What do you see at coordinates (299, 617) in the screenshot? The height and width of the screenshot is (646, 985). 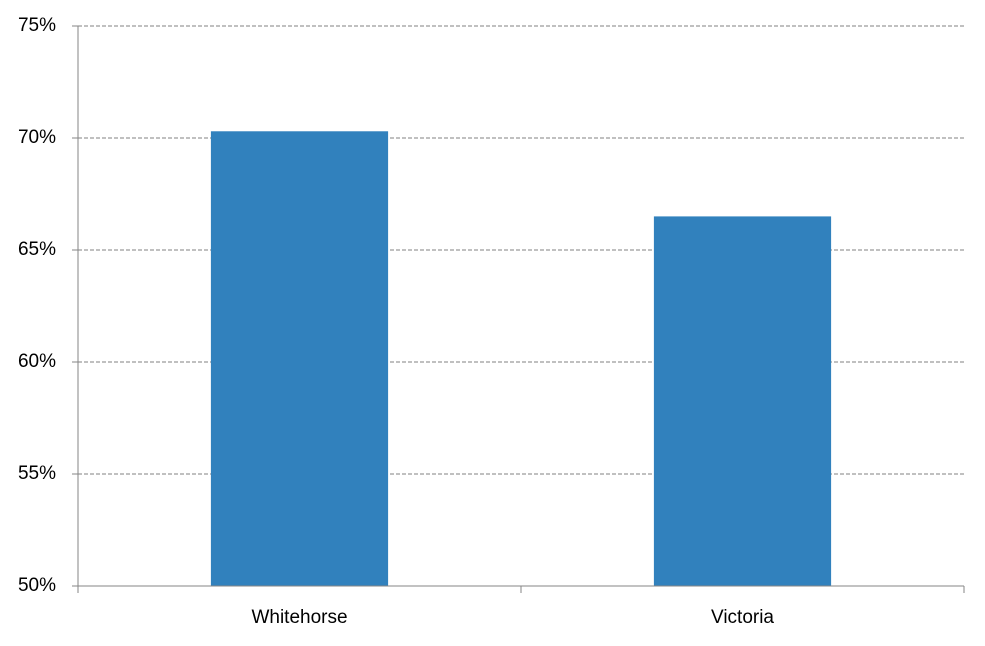 I see `x-tick-label: Whitehorse` at bounding box center [299, 617].